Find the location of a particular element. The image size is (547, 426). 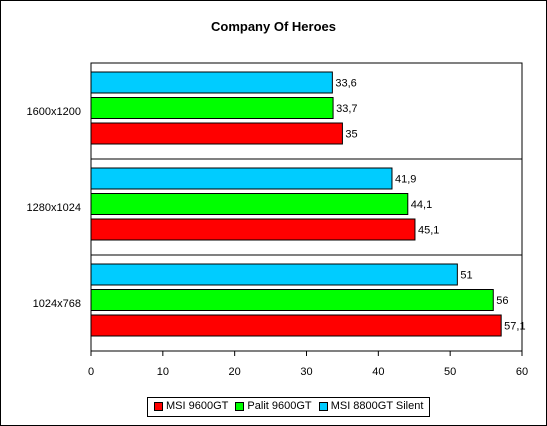

legend-item-msi-9600gt: MSI 9600GT is located at coordinates (191, 406).